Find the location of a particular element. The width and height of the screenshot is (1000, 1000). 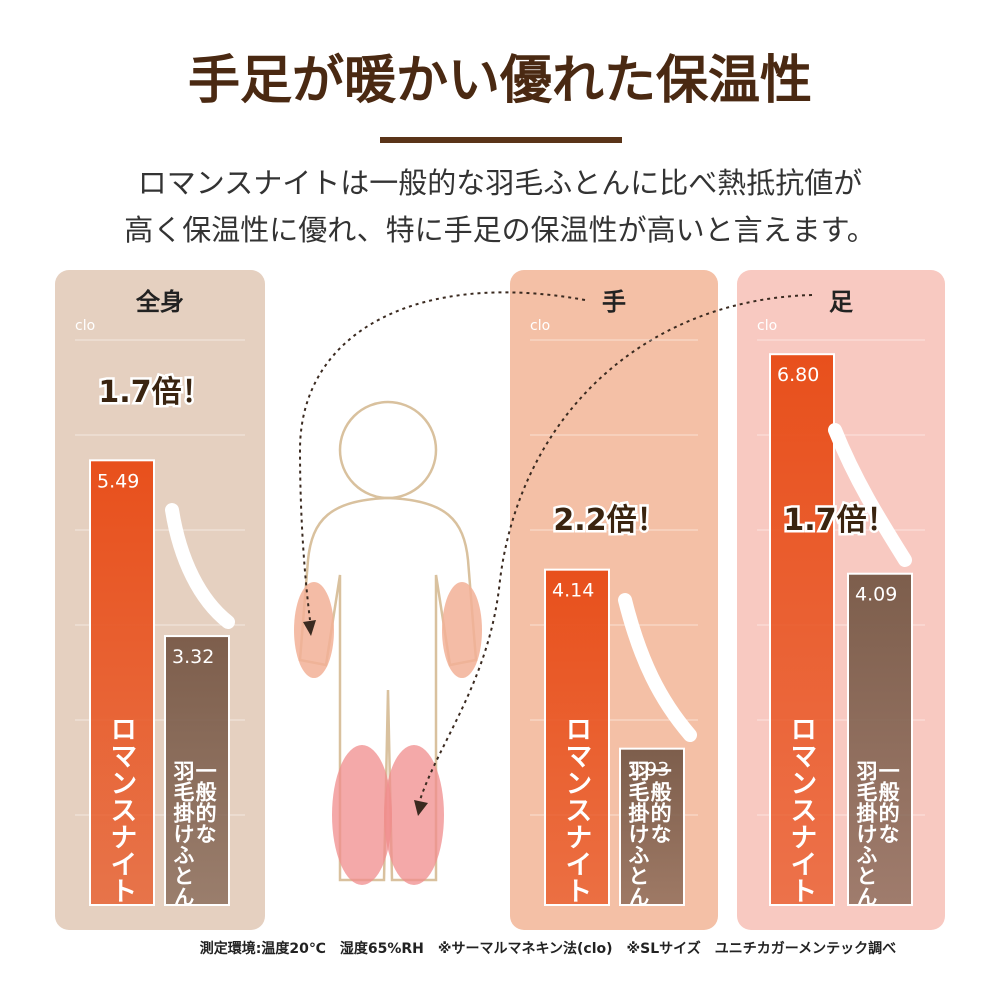

hot-spots is located at coordinates (388, 733).